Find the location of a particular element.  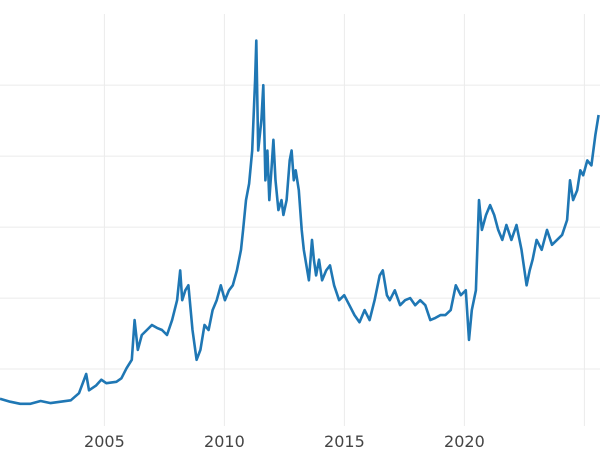

x-tick-label: 2010 is located at coordinates (224, 441).